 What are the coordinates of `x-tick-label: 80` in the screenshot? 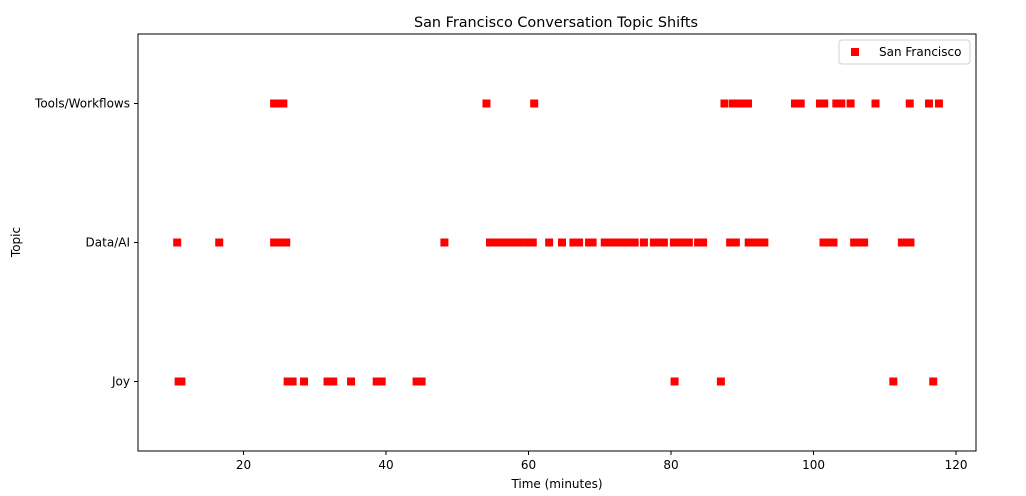 It's located at (670, 465).